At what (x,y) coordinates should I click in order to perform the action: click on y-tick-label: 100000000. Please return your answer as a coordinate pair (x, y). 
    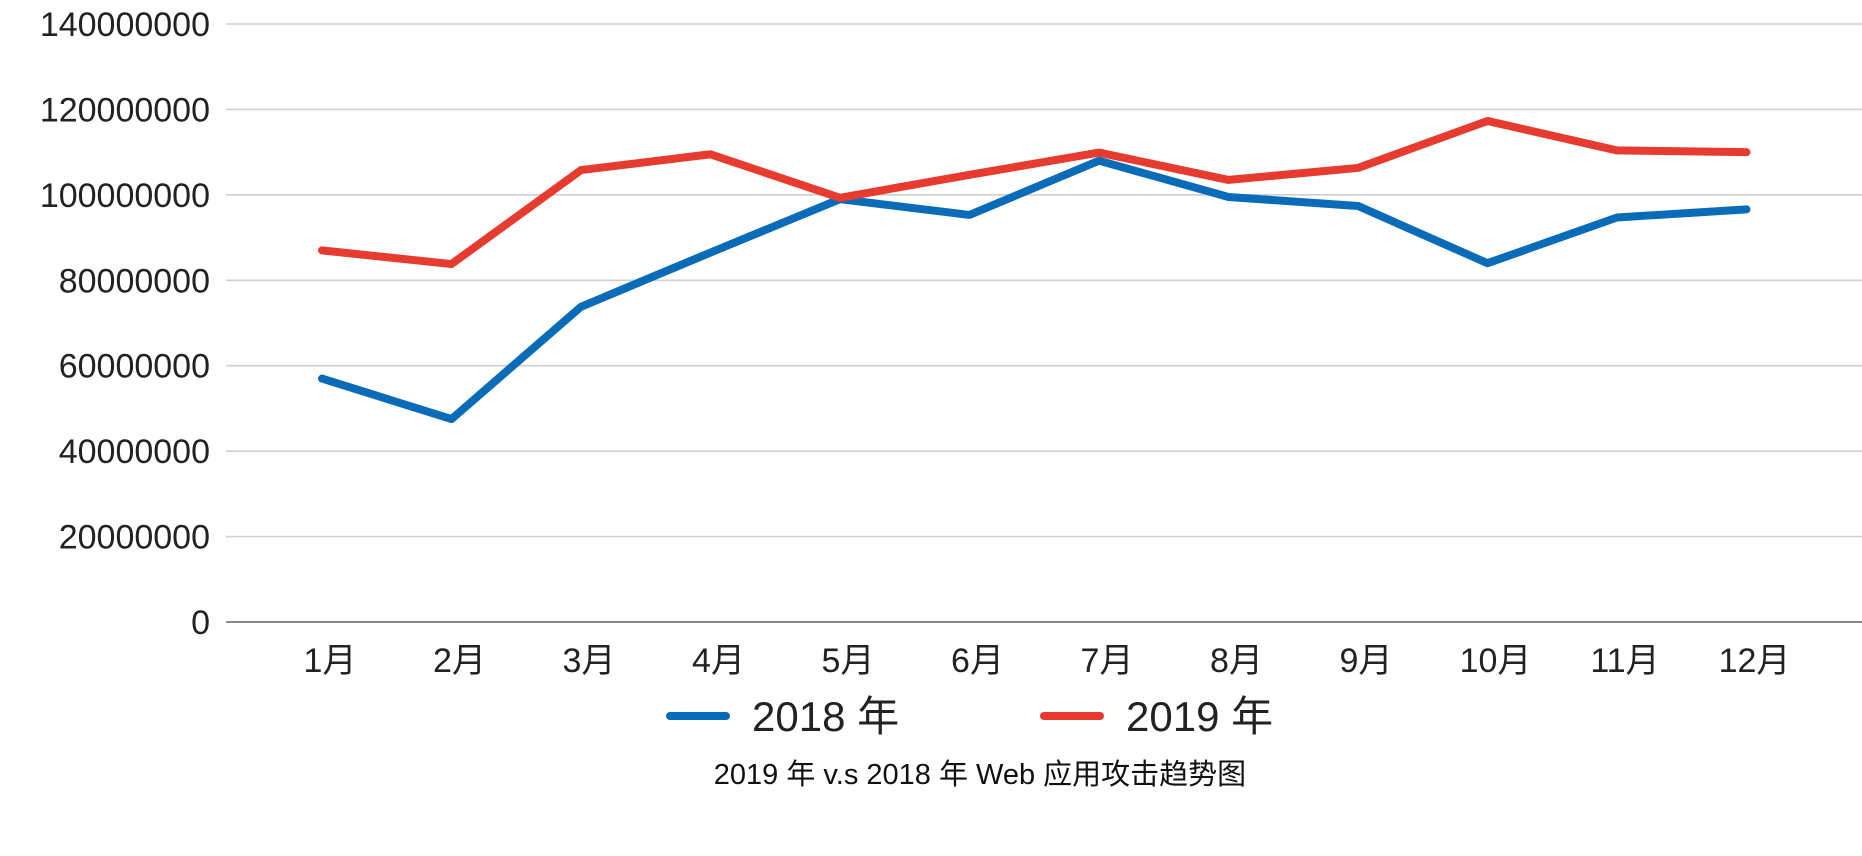
    Looking at the image, I should click on (125, 196).